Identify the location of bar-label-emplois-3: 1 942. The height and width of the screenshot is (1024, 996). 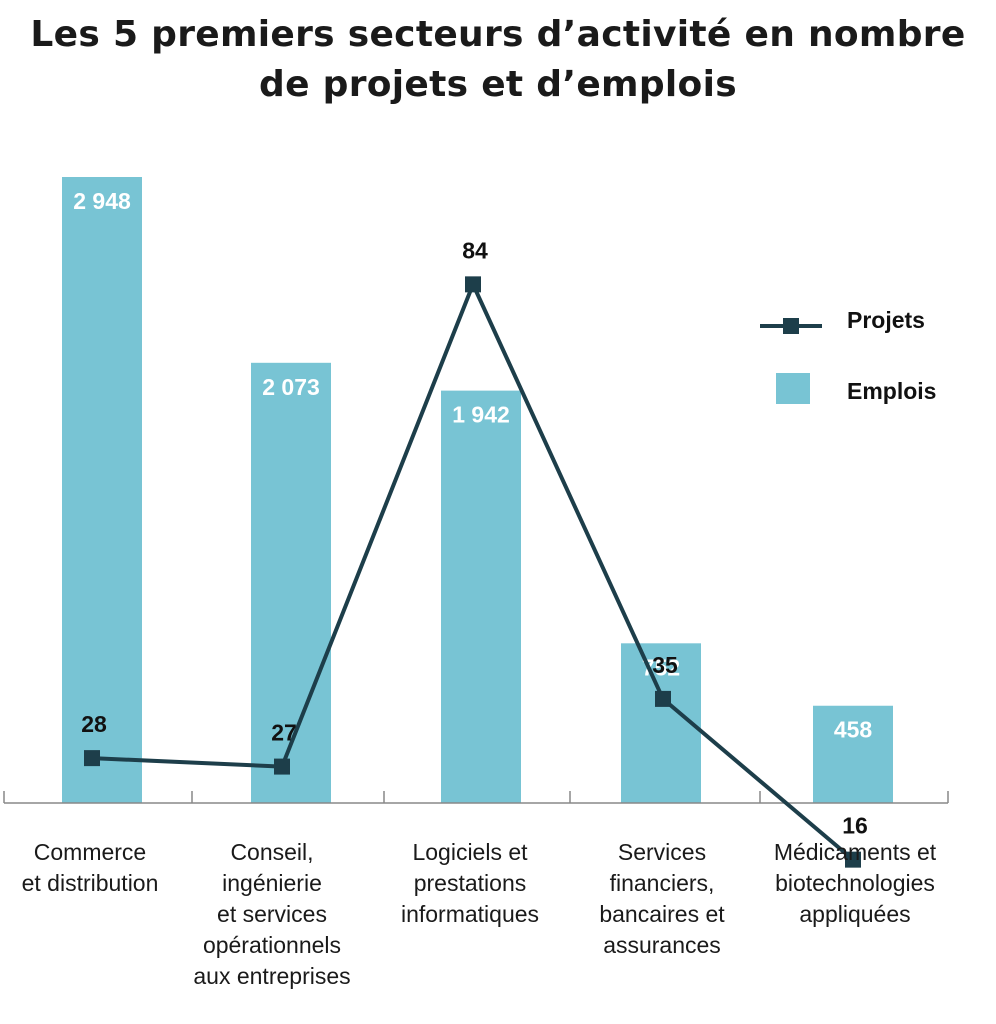
(481, 415).